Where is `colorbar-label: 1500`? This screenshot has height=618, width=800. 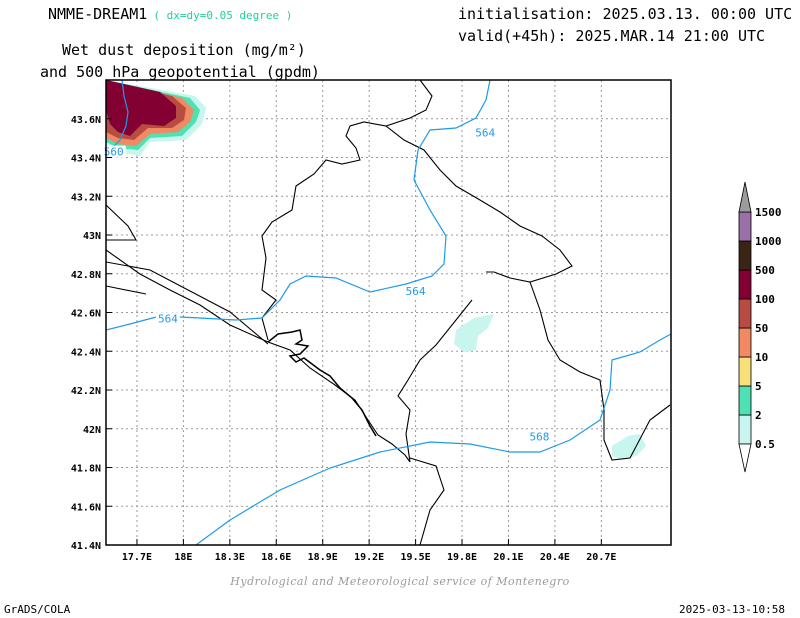 colorbar-label: 1500 is located at coordinates (768, 212).